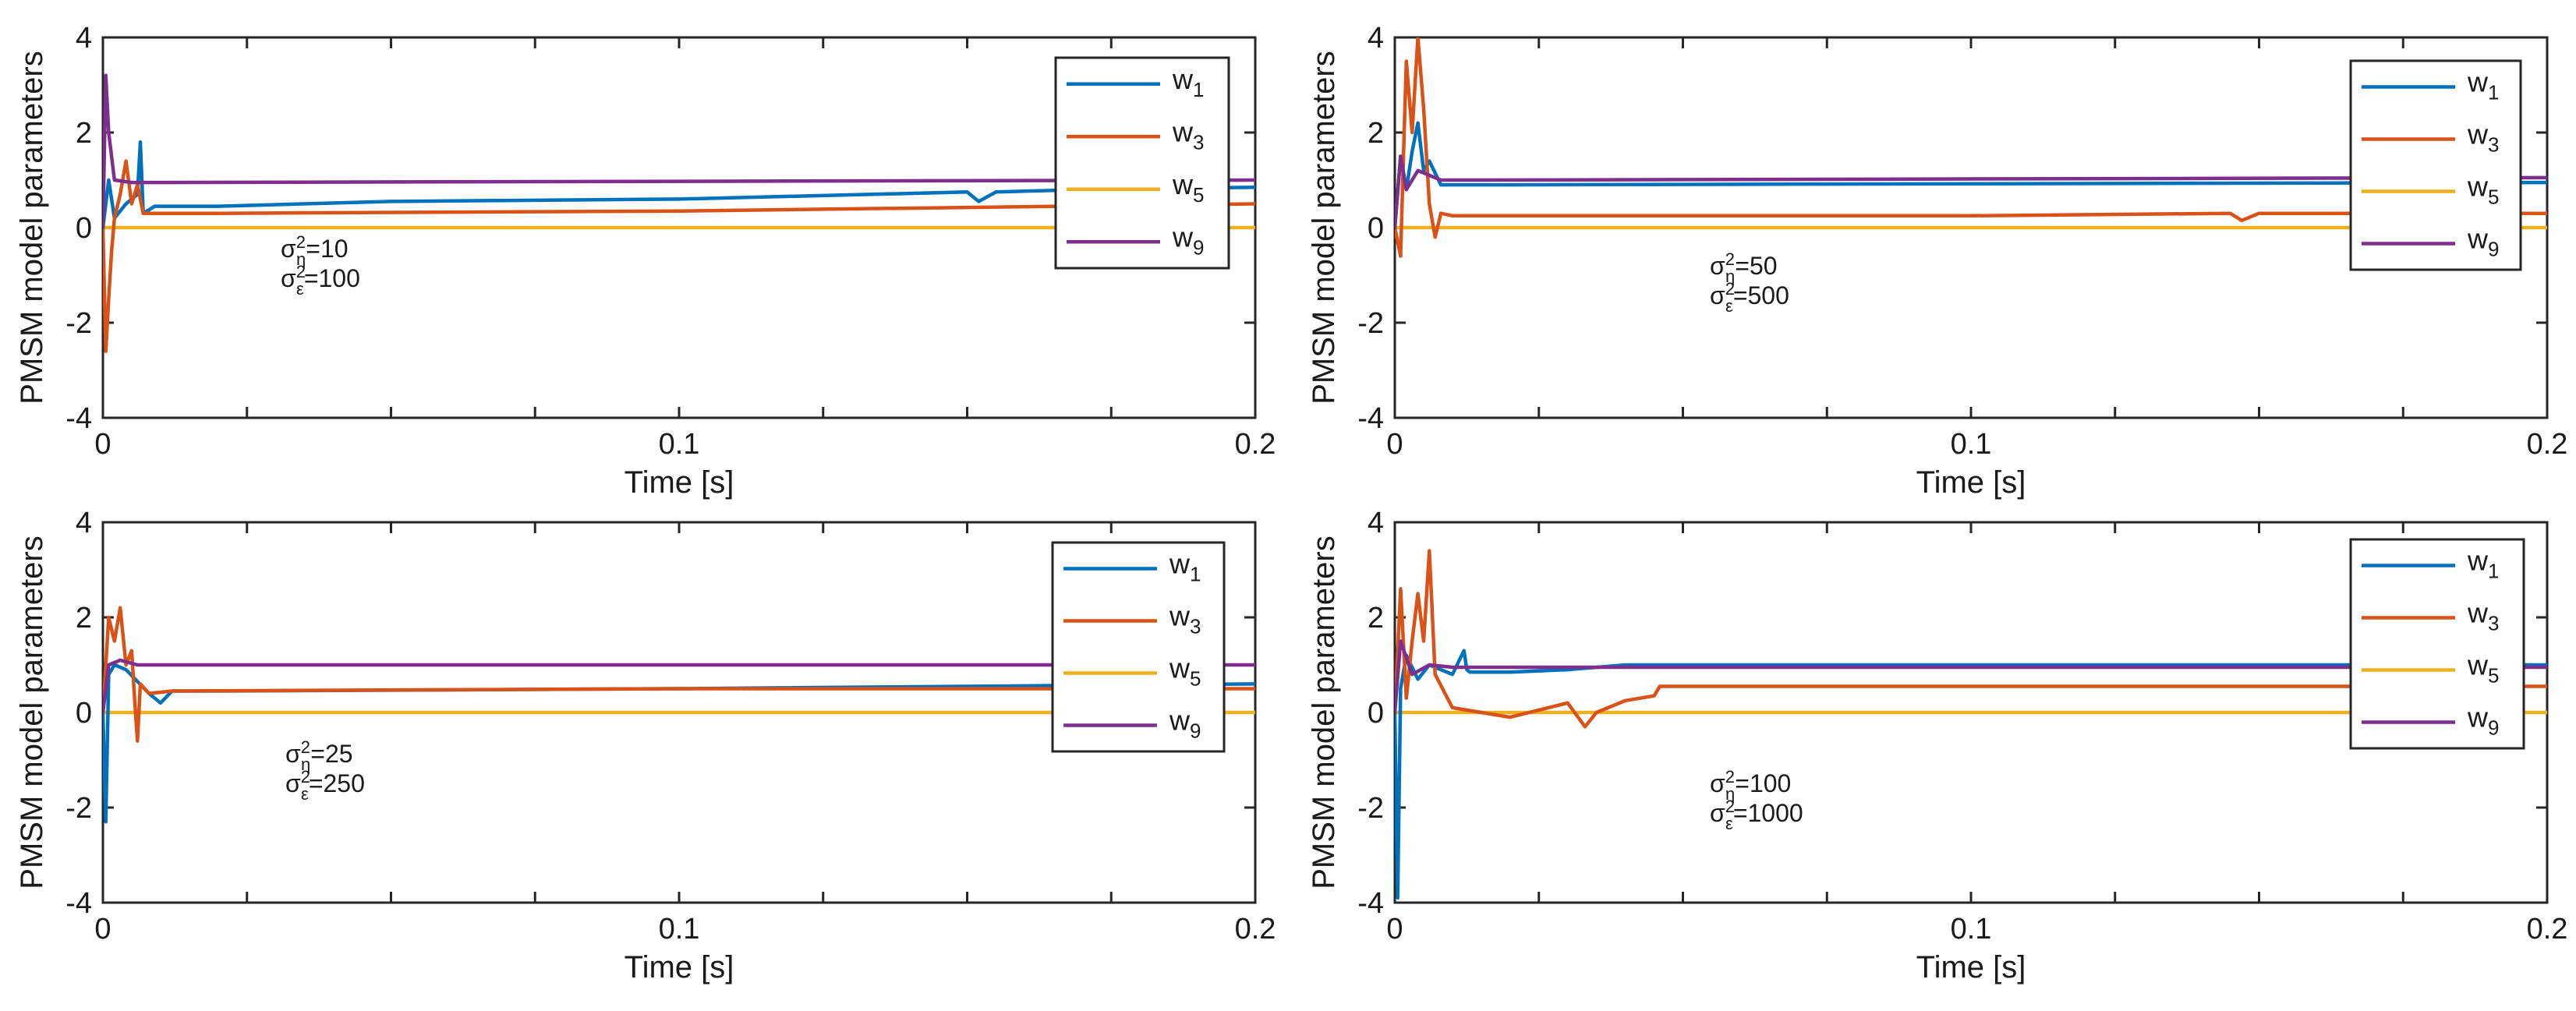  What do you see at coordinates (2483, 137) in the screenshot?
I see `legend-entry-w3: w3` at bounding box center [2483, 137].